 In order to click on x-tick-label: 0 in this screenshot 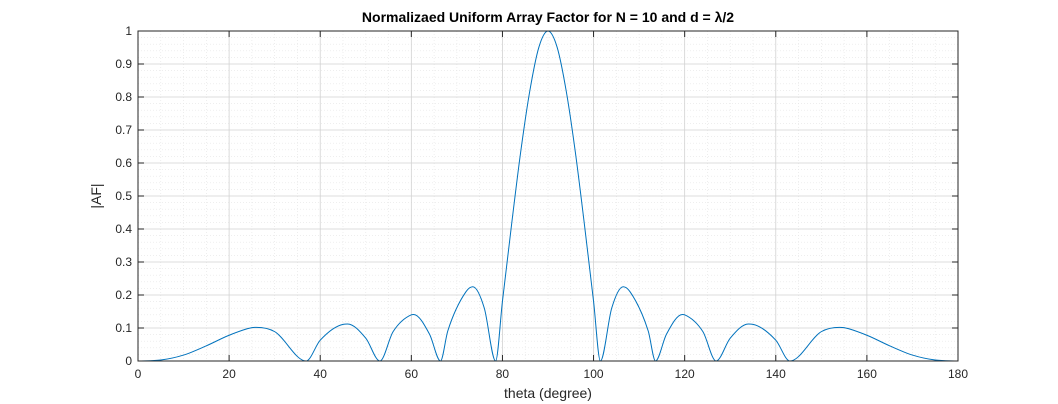, I will do `click(138, 374)`.